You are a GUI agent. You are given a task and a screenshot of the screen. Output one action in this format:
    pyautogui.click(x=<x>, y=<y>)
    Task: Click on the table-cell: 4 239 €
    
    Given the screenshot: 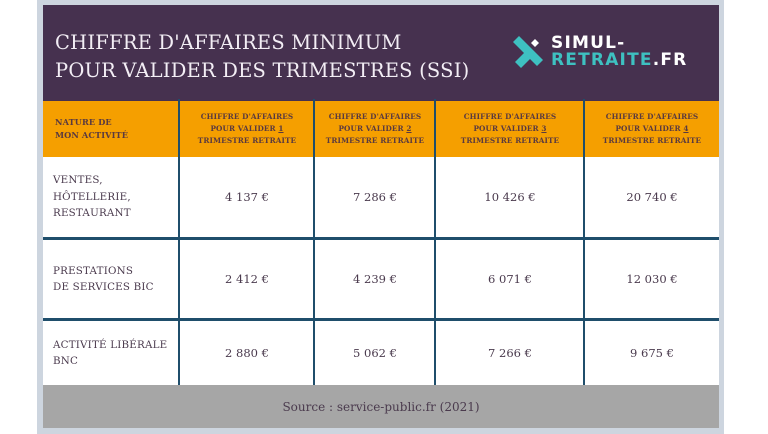 What is the action you would take?
    pyautogui.click(x=375, y=279)
    